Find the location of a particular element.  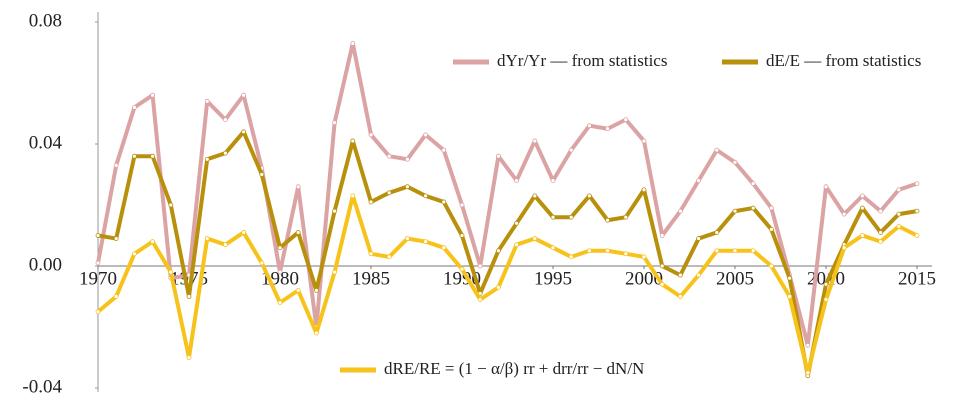

y-tick-label: 0.04 is located at coordinates (46, 142).